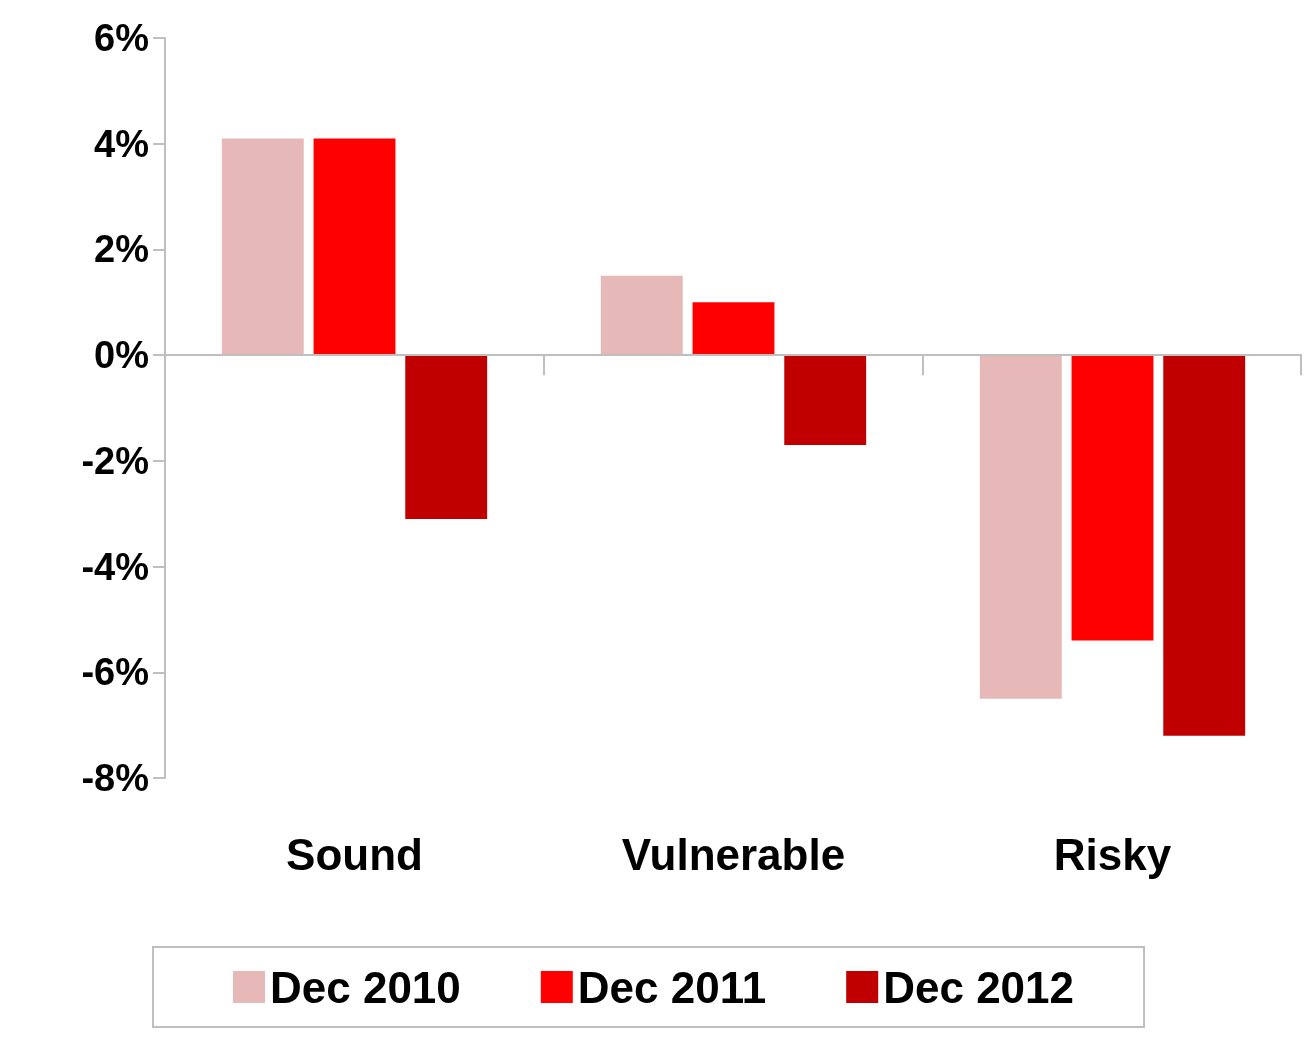 This screenshot has height=1037, width=1307. What do you see at coordinates (121, 249) in the screenshot?
I see `y-tick-label: 2%` at bounding box center [121, 249].